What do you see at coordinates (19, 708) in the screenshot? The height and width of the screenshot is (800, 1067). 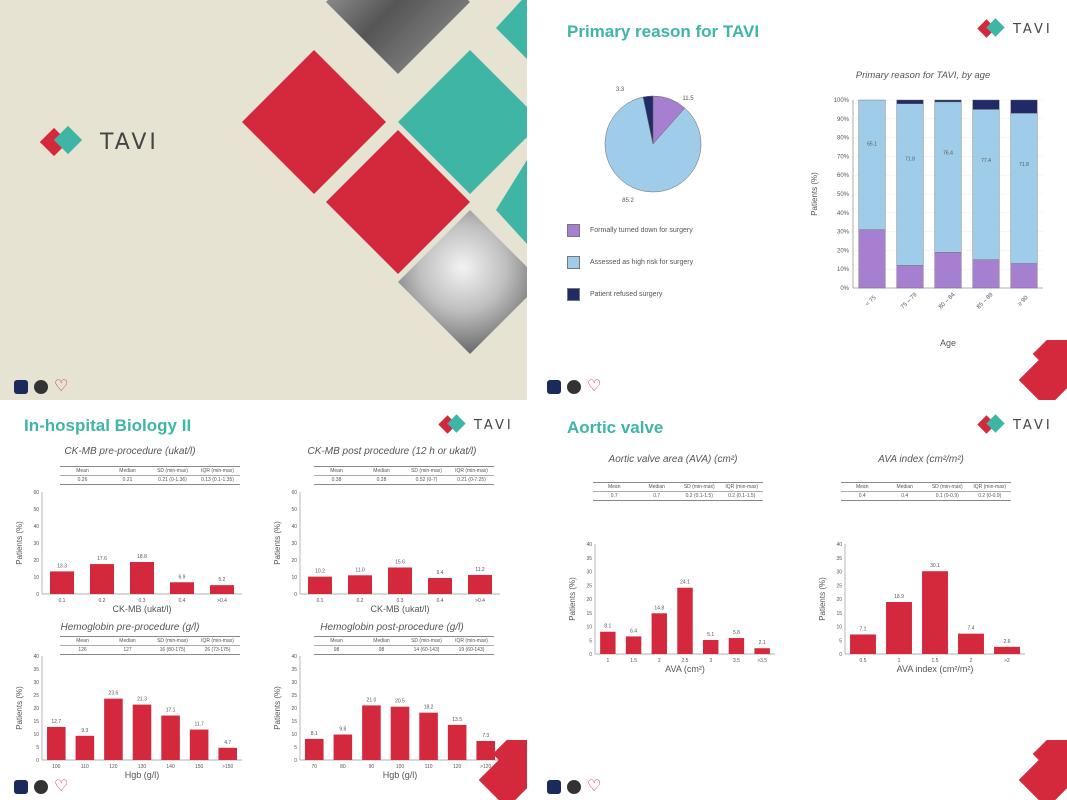 I see `y-axis-label: Patients (%)` at bounding box center [19, 708].